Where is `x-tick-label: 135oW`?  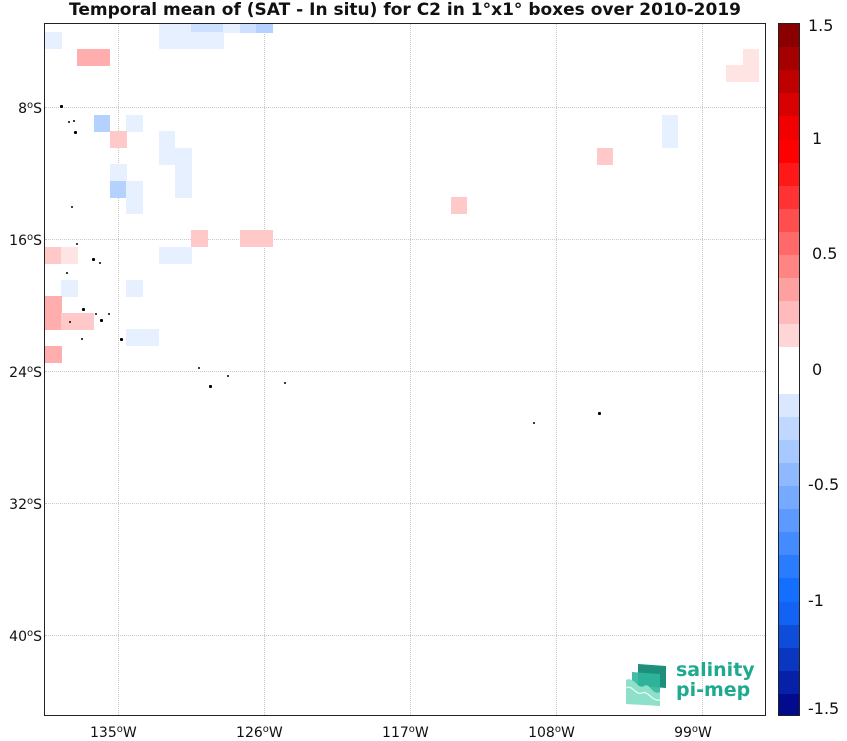 x-tick-label: 135oW is located at coordinates (113, 732).